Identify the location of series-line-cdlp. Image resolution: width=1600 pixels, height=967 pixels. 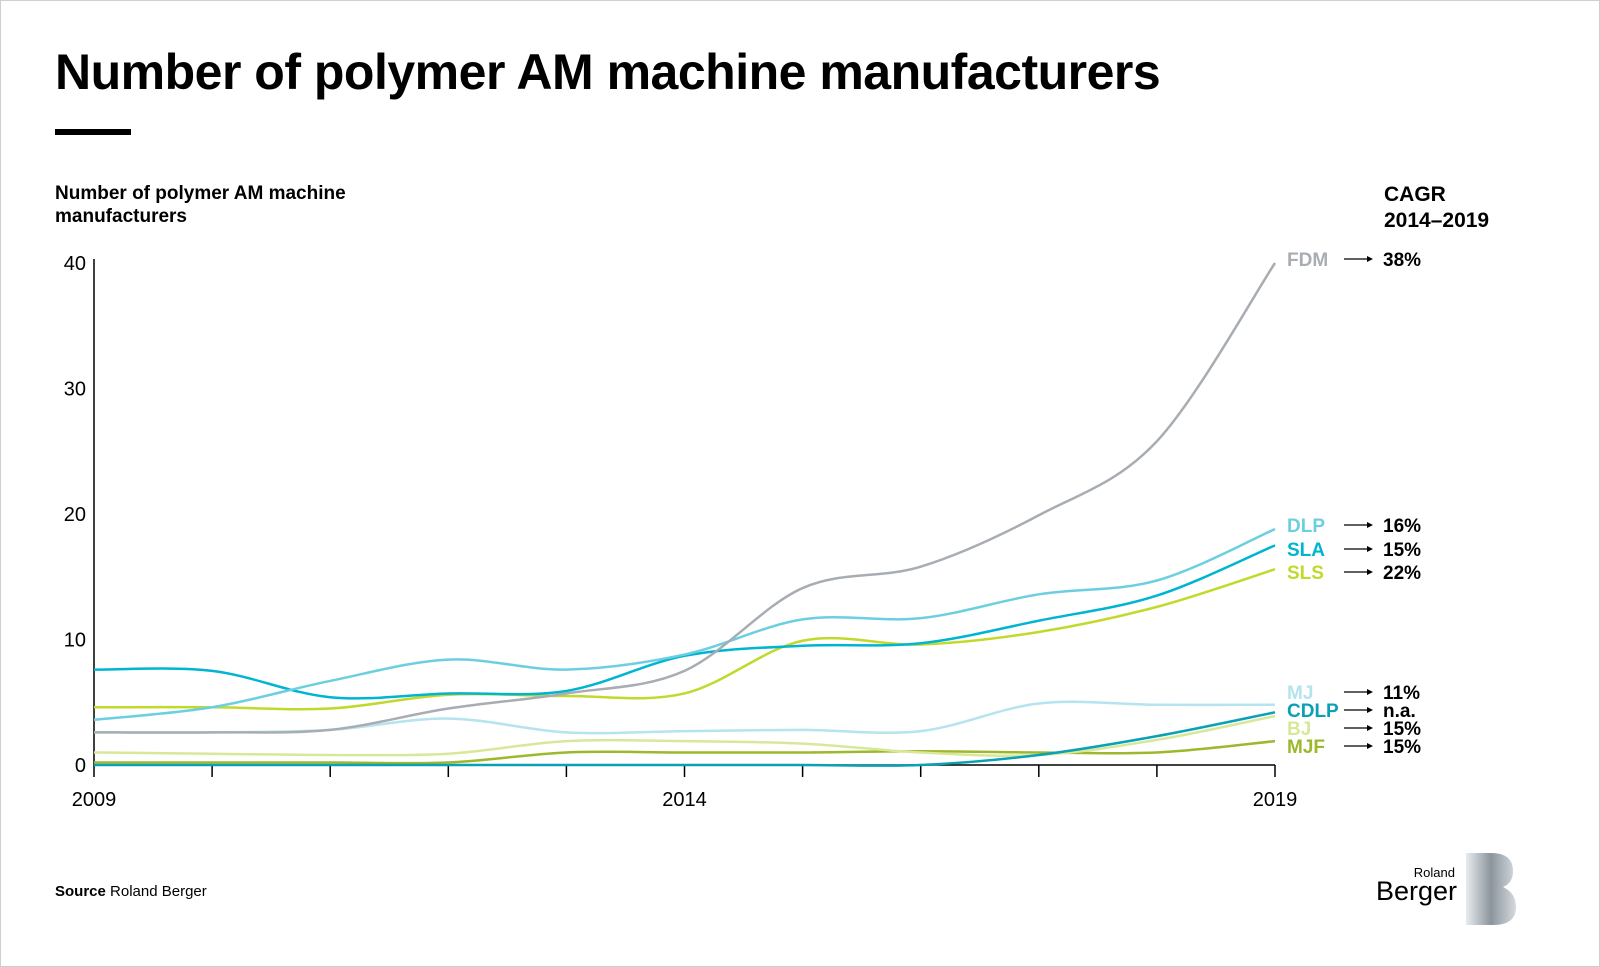
(685, 739).